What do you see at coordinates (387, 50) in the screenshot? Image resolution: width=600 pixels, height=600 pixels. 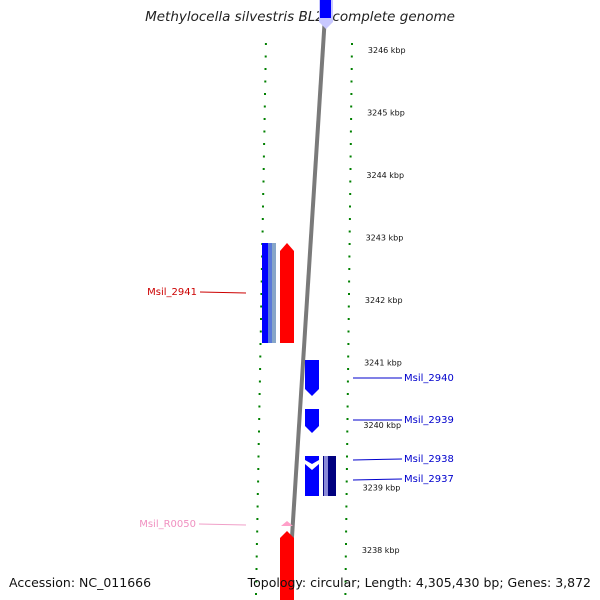 I see `ruler-tick-label: 3246 kbp` at bounding box center [387, 50].